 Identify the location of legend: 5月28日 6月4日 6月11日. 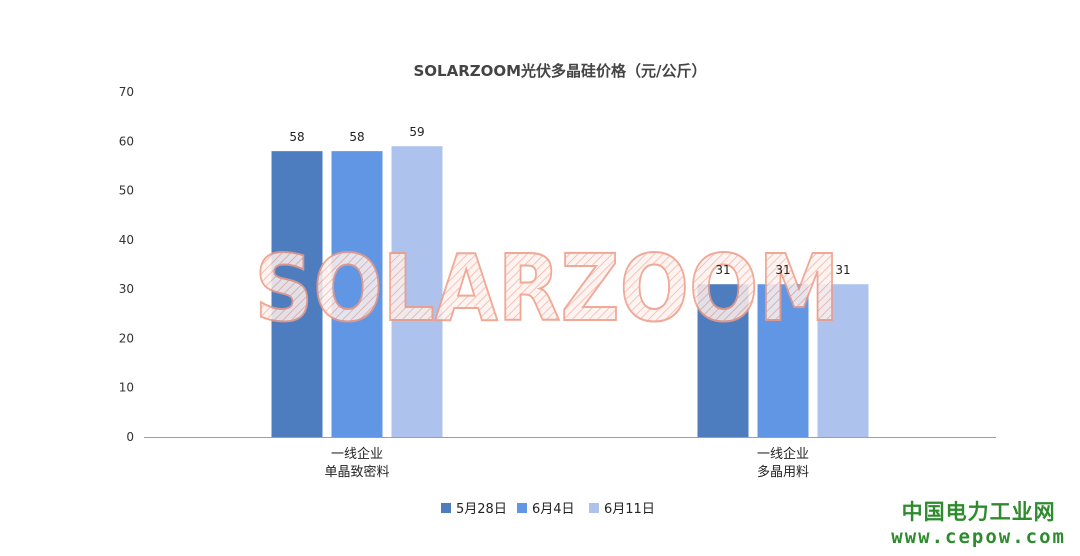
(548, 509).